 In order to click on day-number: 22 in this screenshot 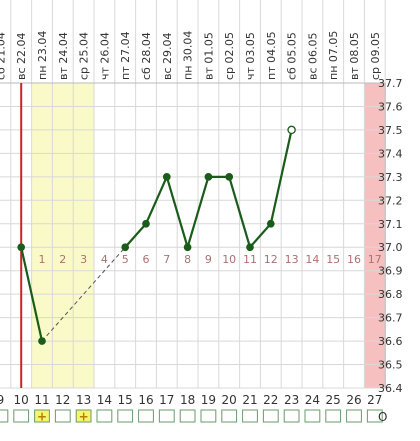, I will do `click(270, 400)`.